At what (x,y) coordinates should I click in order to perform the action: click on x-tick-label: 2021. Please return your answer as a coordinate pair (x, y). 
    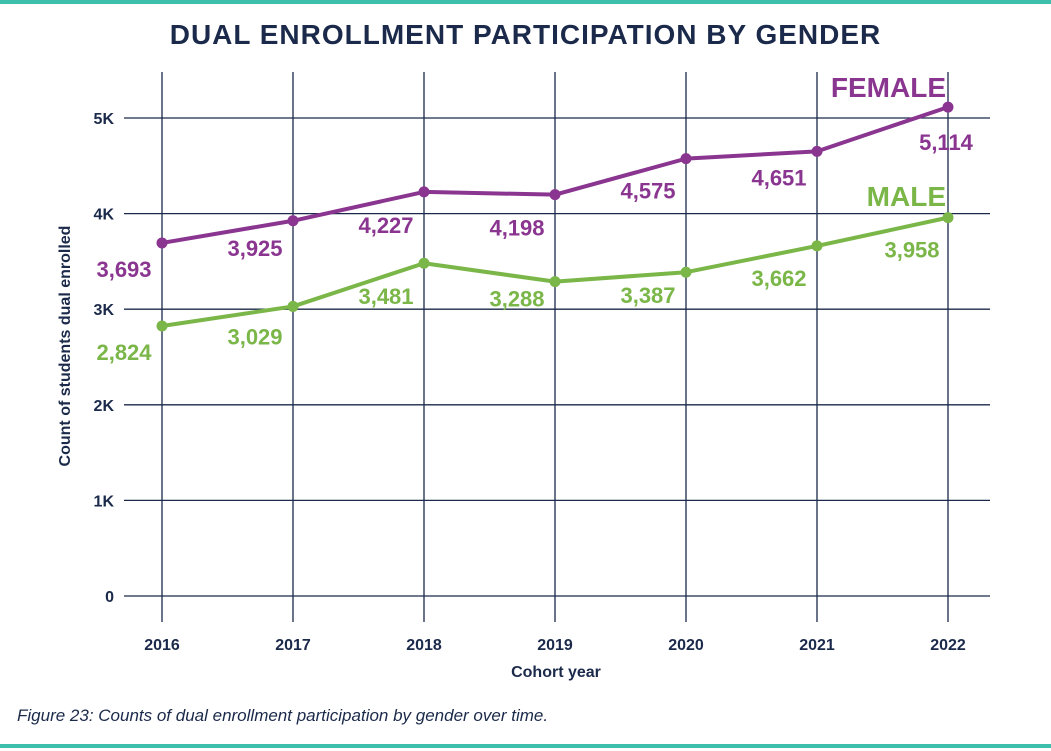
    Looking at the image, I should click on (817, 645).